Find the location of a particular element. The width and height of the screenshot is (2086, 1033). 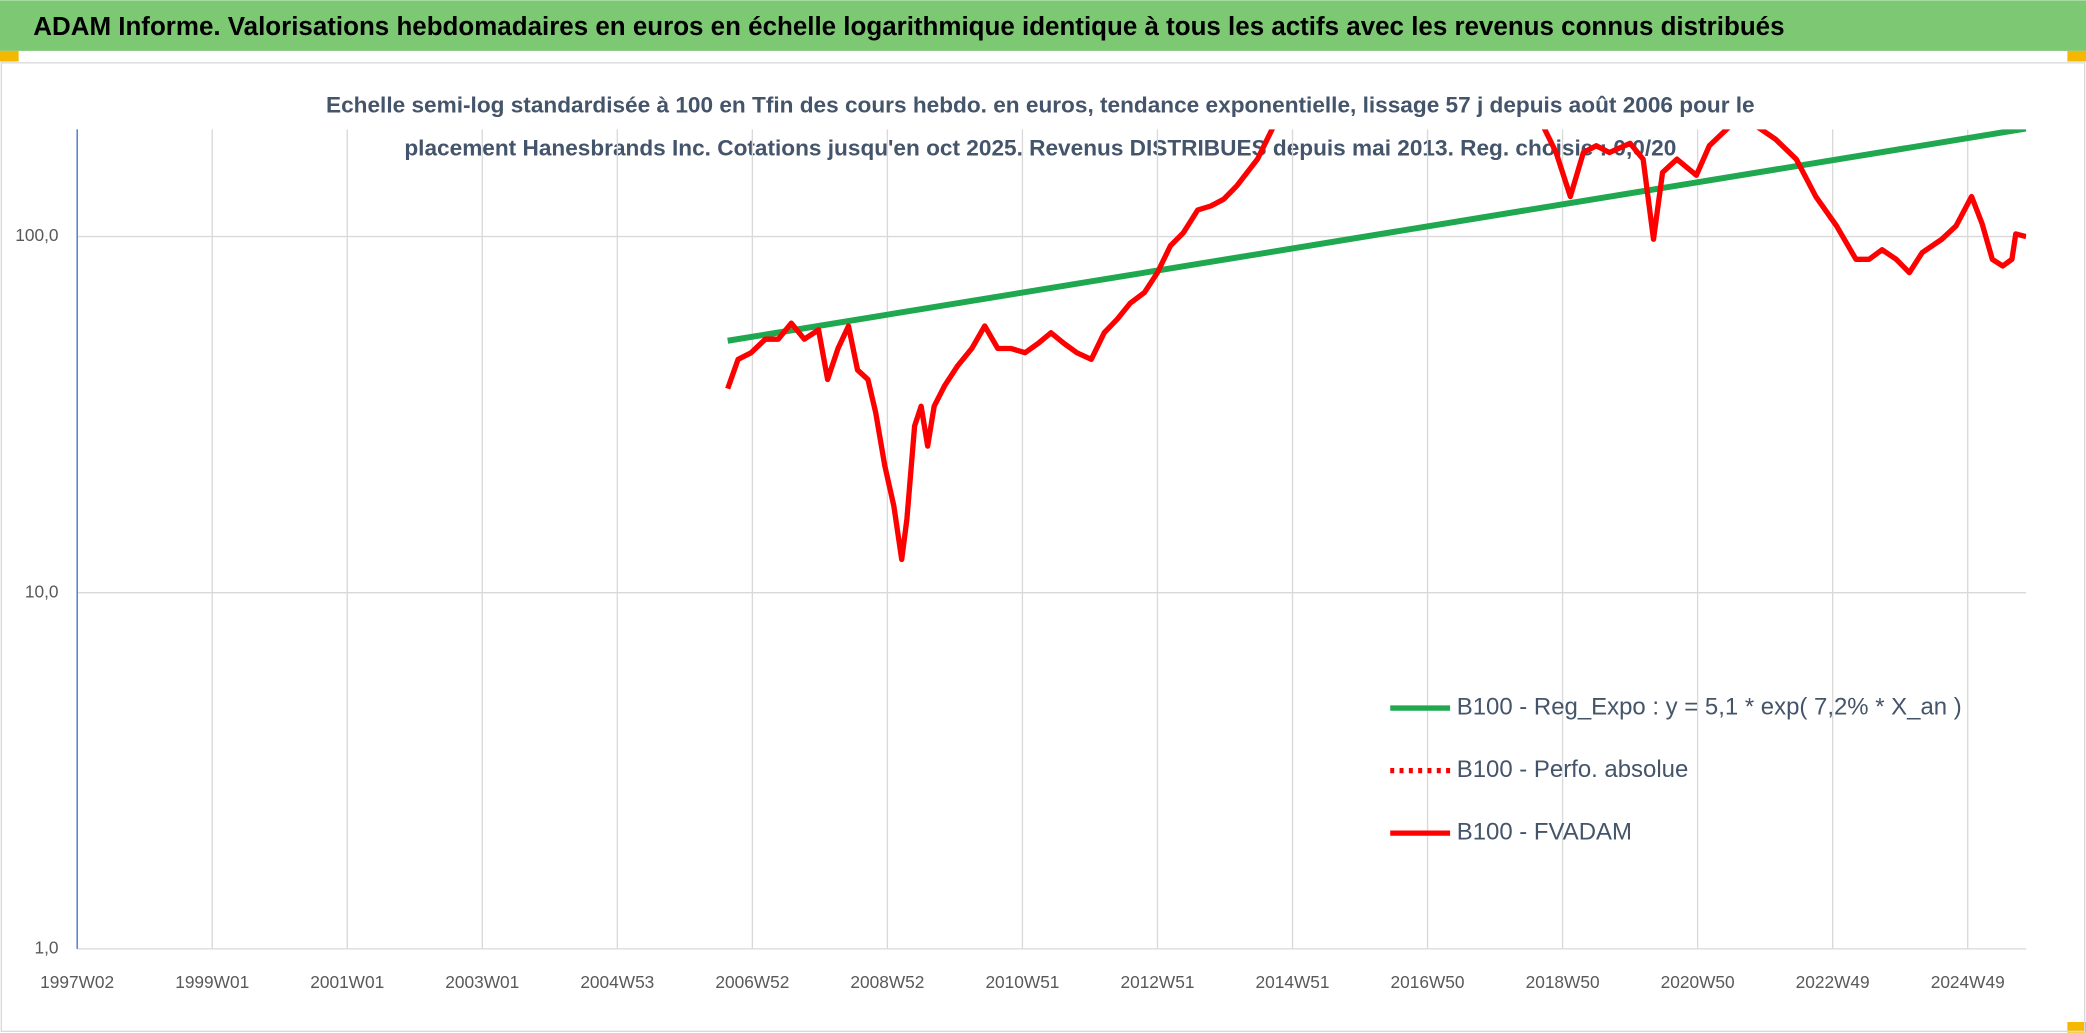

series-line is located at coordinates (1377, 236).